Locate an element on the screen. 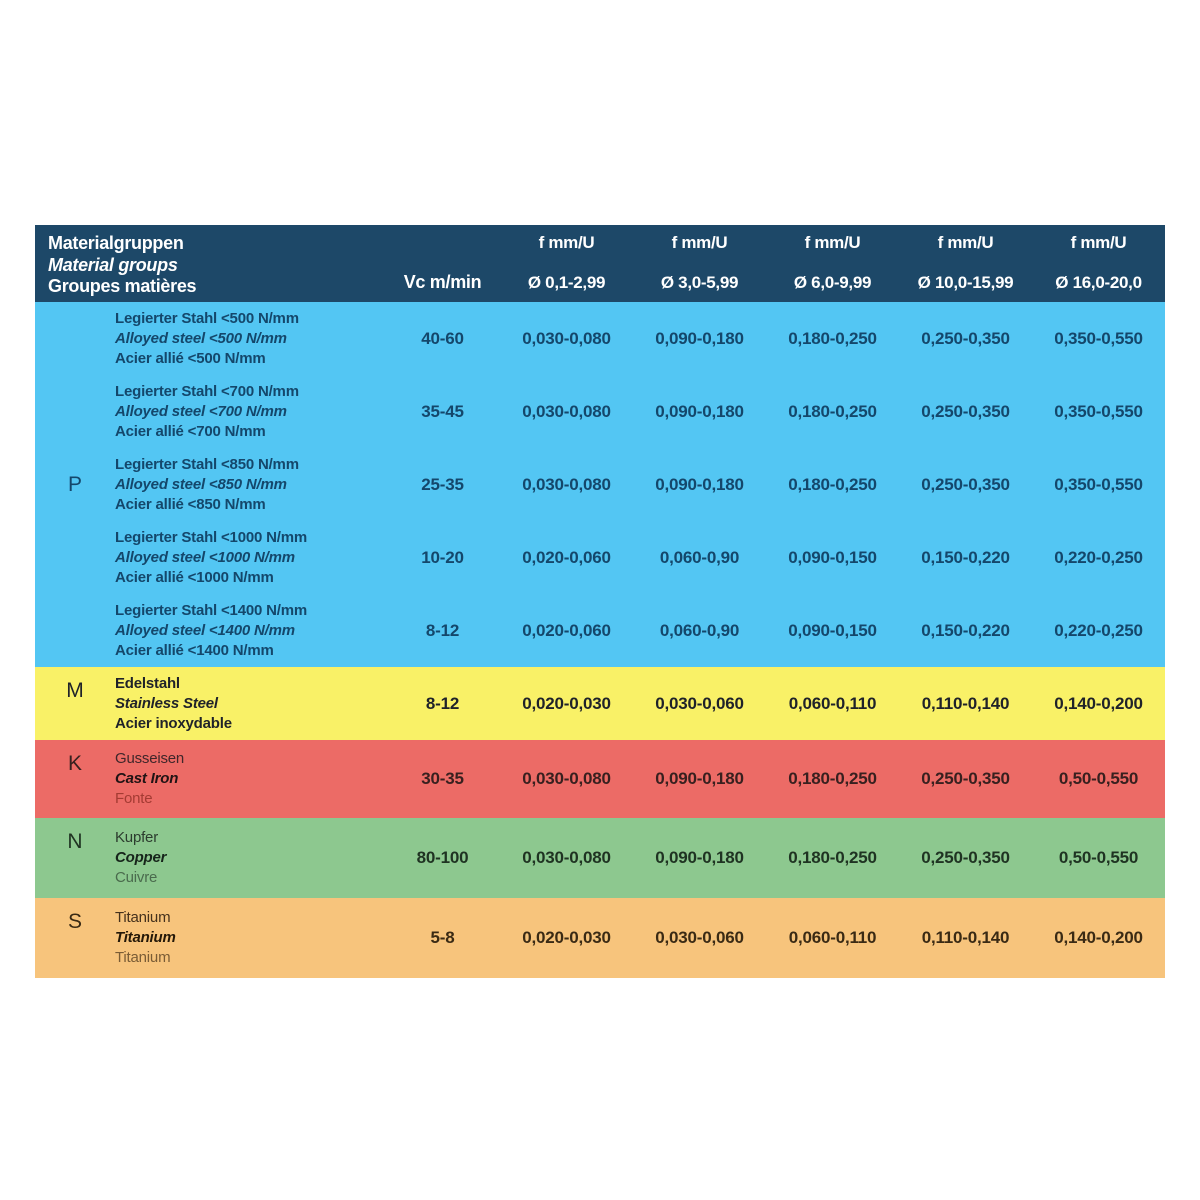 The width and height of the screenshot is (1200, 1200). diameter-range-3: Ø 6,0-9,99 is located at coordinates (832, 282).